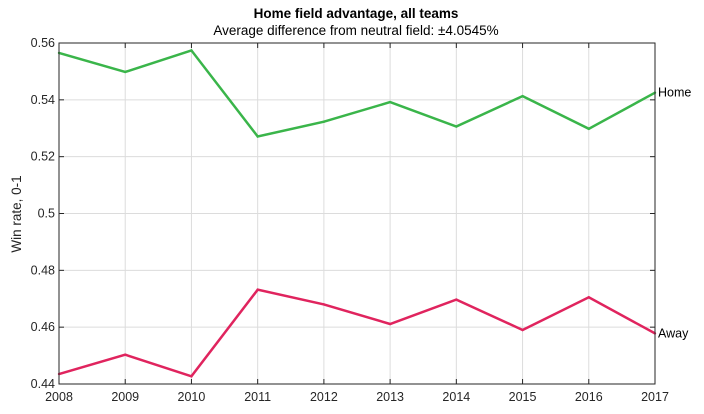  What do you see at coordinates (390, 397) in the screenshot?
I see `x-tick-label: 2013` at bounding box center [390, 397].